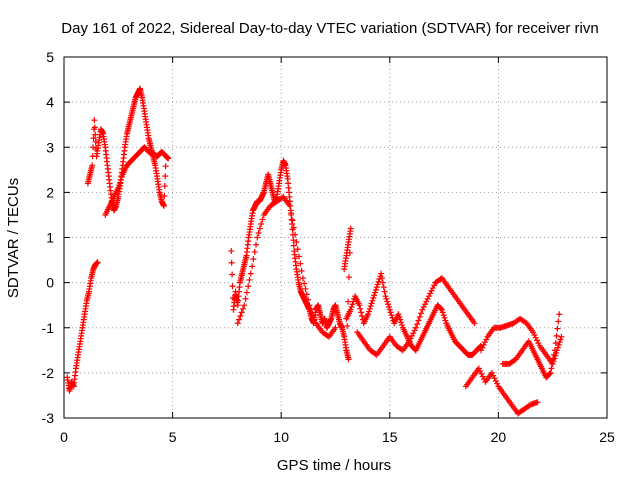 The width and height of the screenshot is (640, 480). What do you see at coordinates (607, 437) in the screenshot?
I see `x-tick-label: 25` at bounding box center [607, 437].